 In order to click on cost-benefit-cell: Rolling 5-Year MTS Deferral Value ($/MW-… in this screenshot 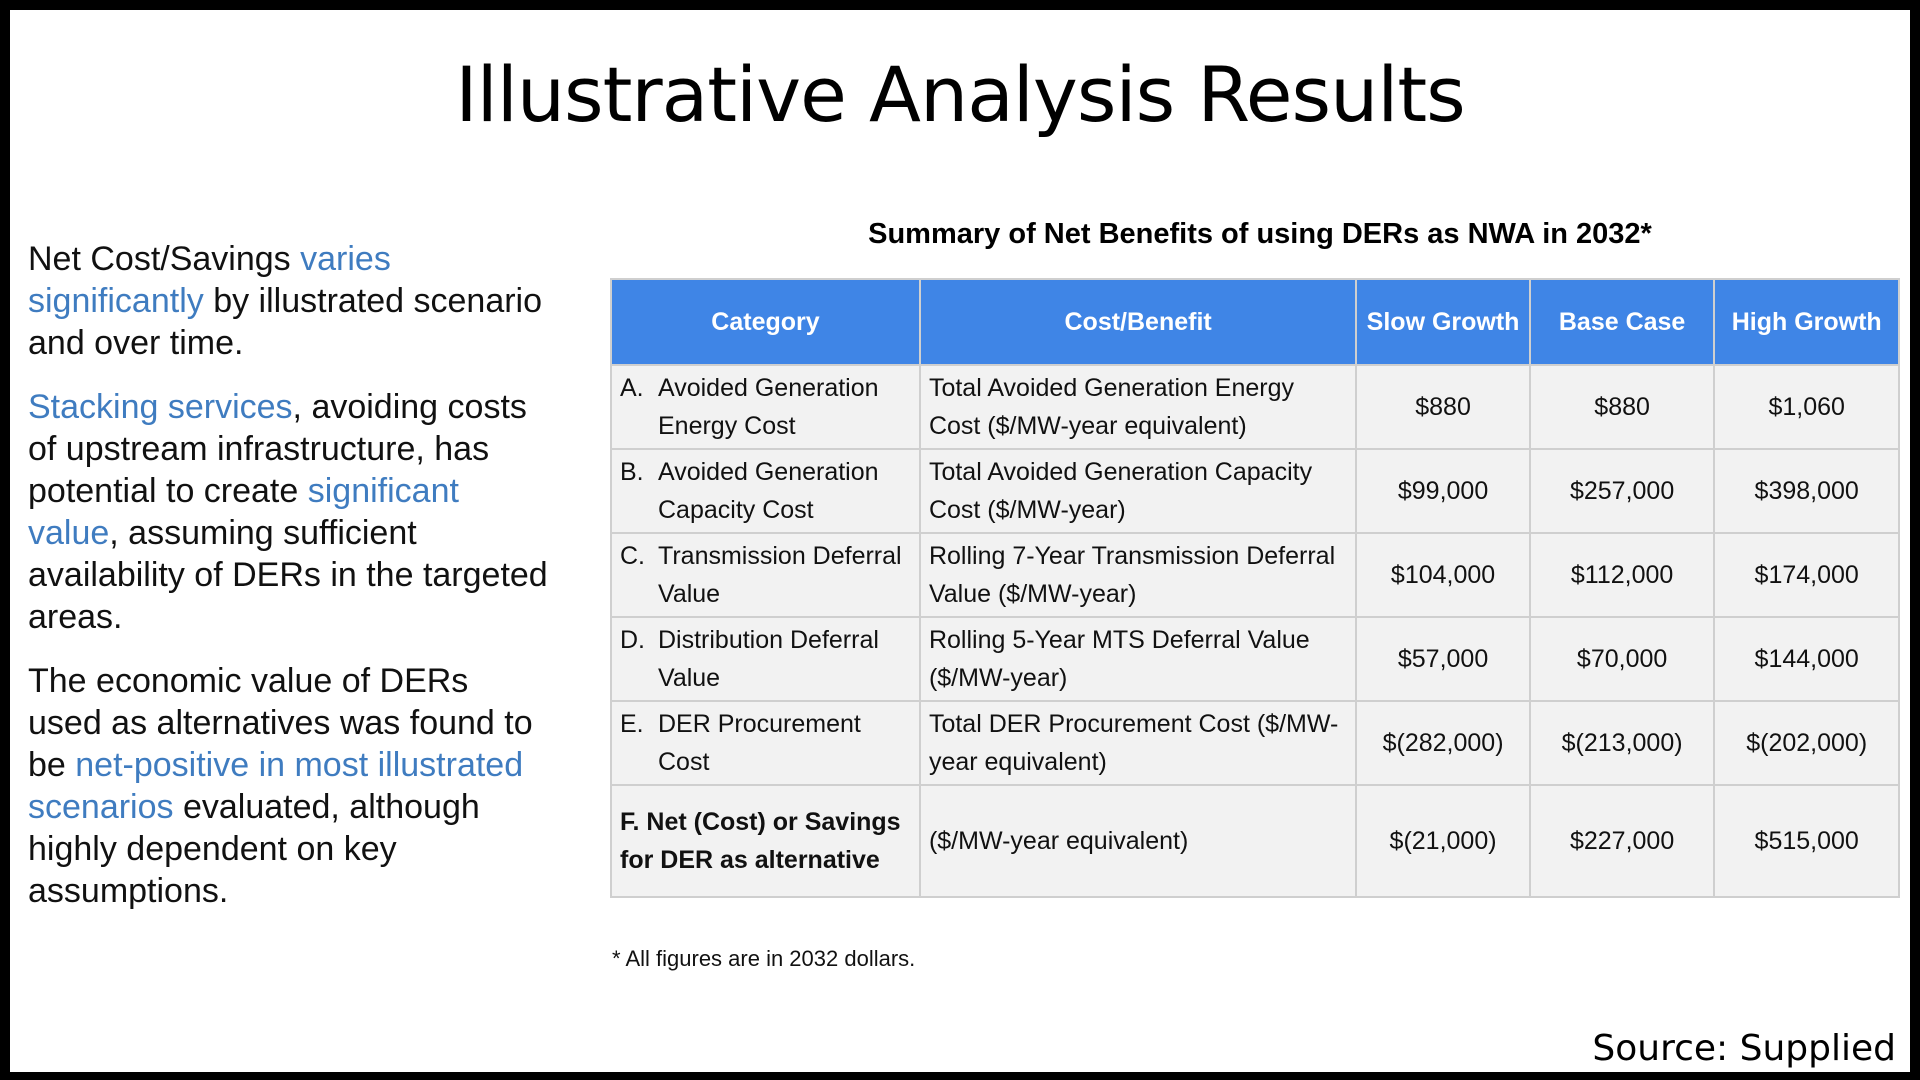, I will do `click(1138, 659)`.